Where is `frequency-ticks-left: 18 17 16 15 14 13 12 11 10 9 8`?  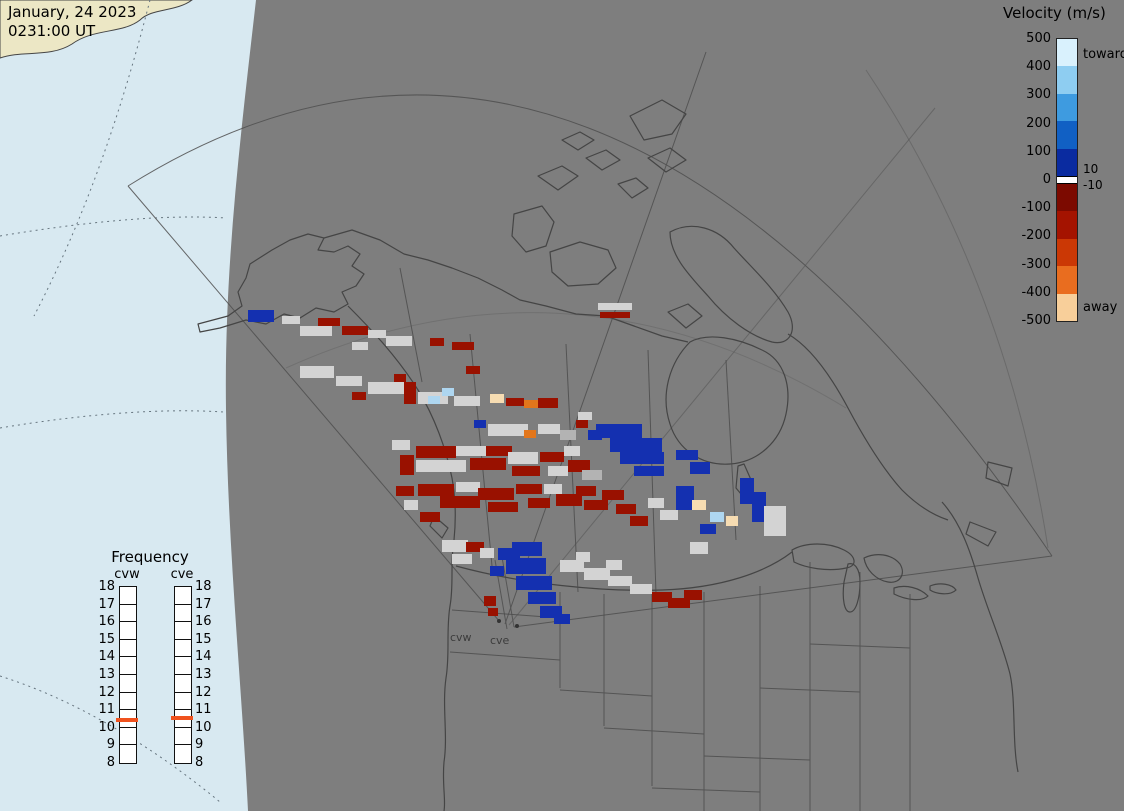 frequency-ticks-left: 18 17 16 15 14 13 12 11 10 9 8 is located at coordinates (162, 665).